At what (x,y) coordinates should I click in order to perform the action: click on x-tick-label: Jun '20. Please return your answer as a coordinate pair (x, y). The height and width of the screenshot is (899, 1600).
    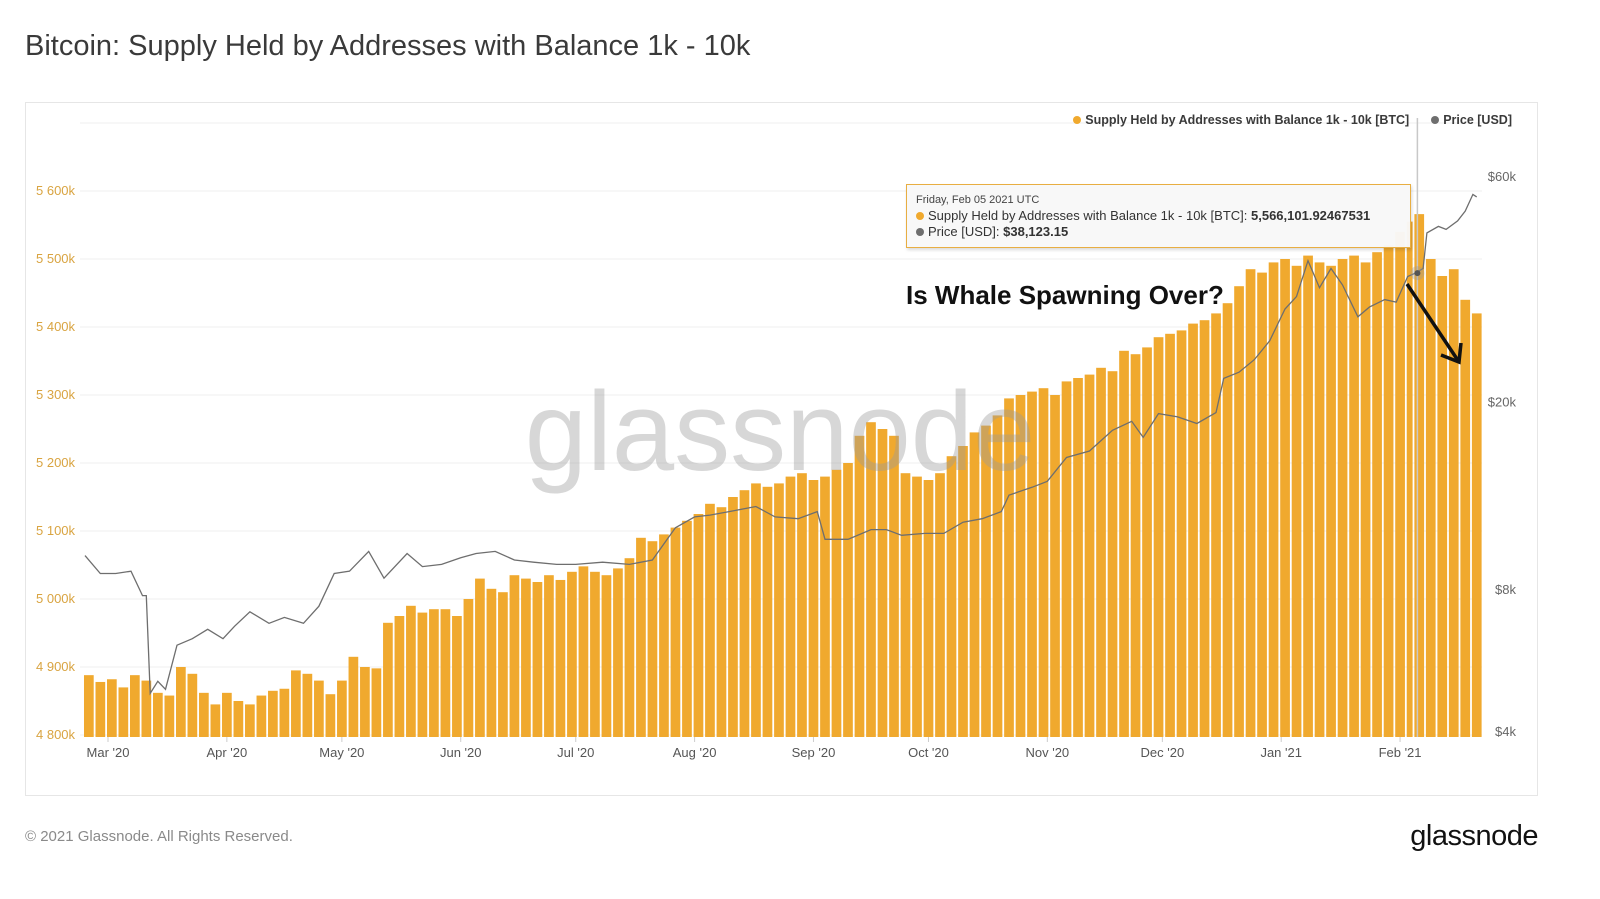
    Looking at the image, I should click on (461, 752).